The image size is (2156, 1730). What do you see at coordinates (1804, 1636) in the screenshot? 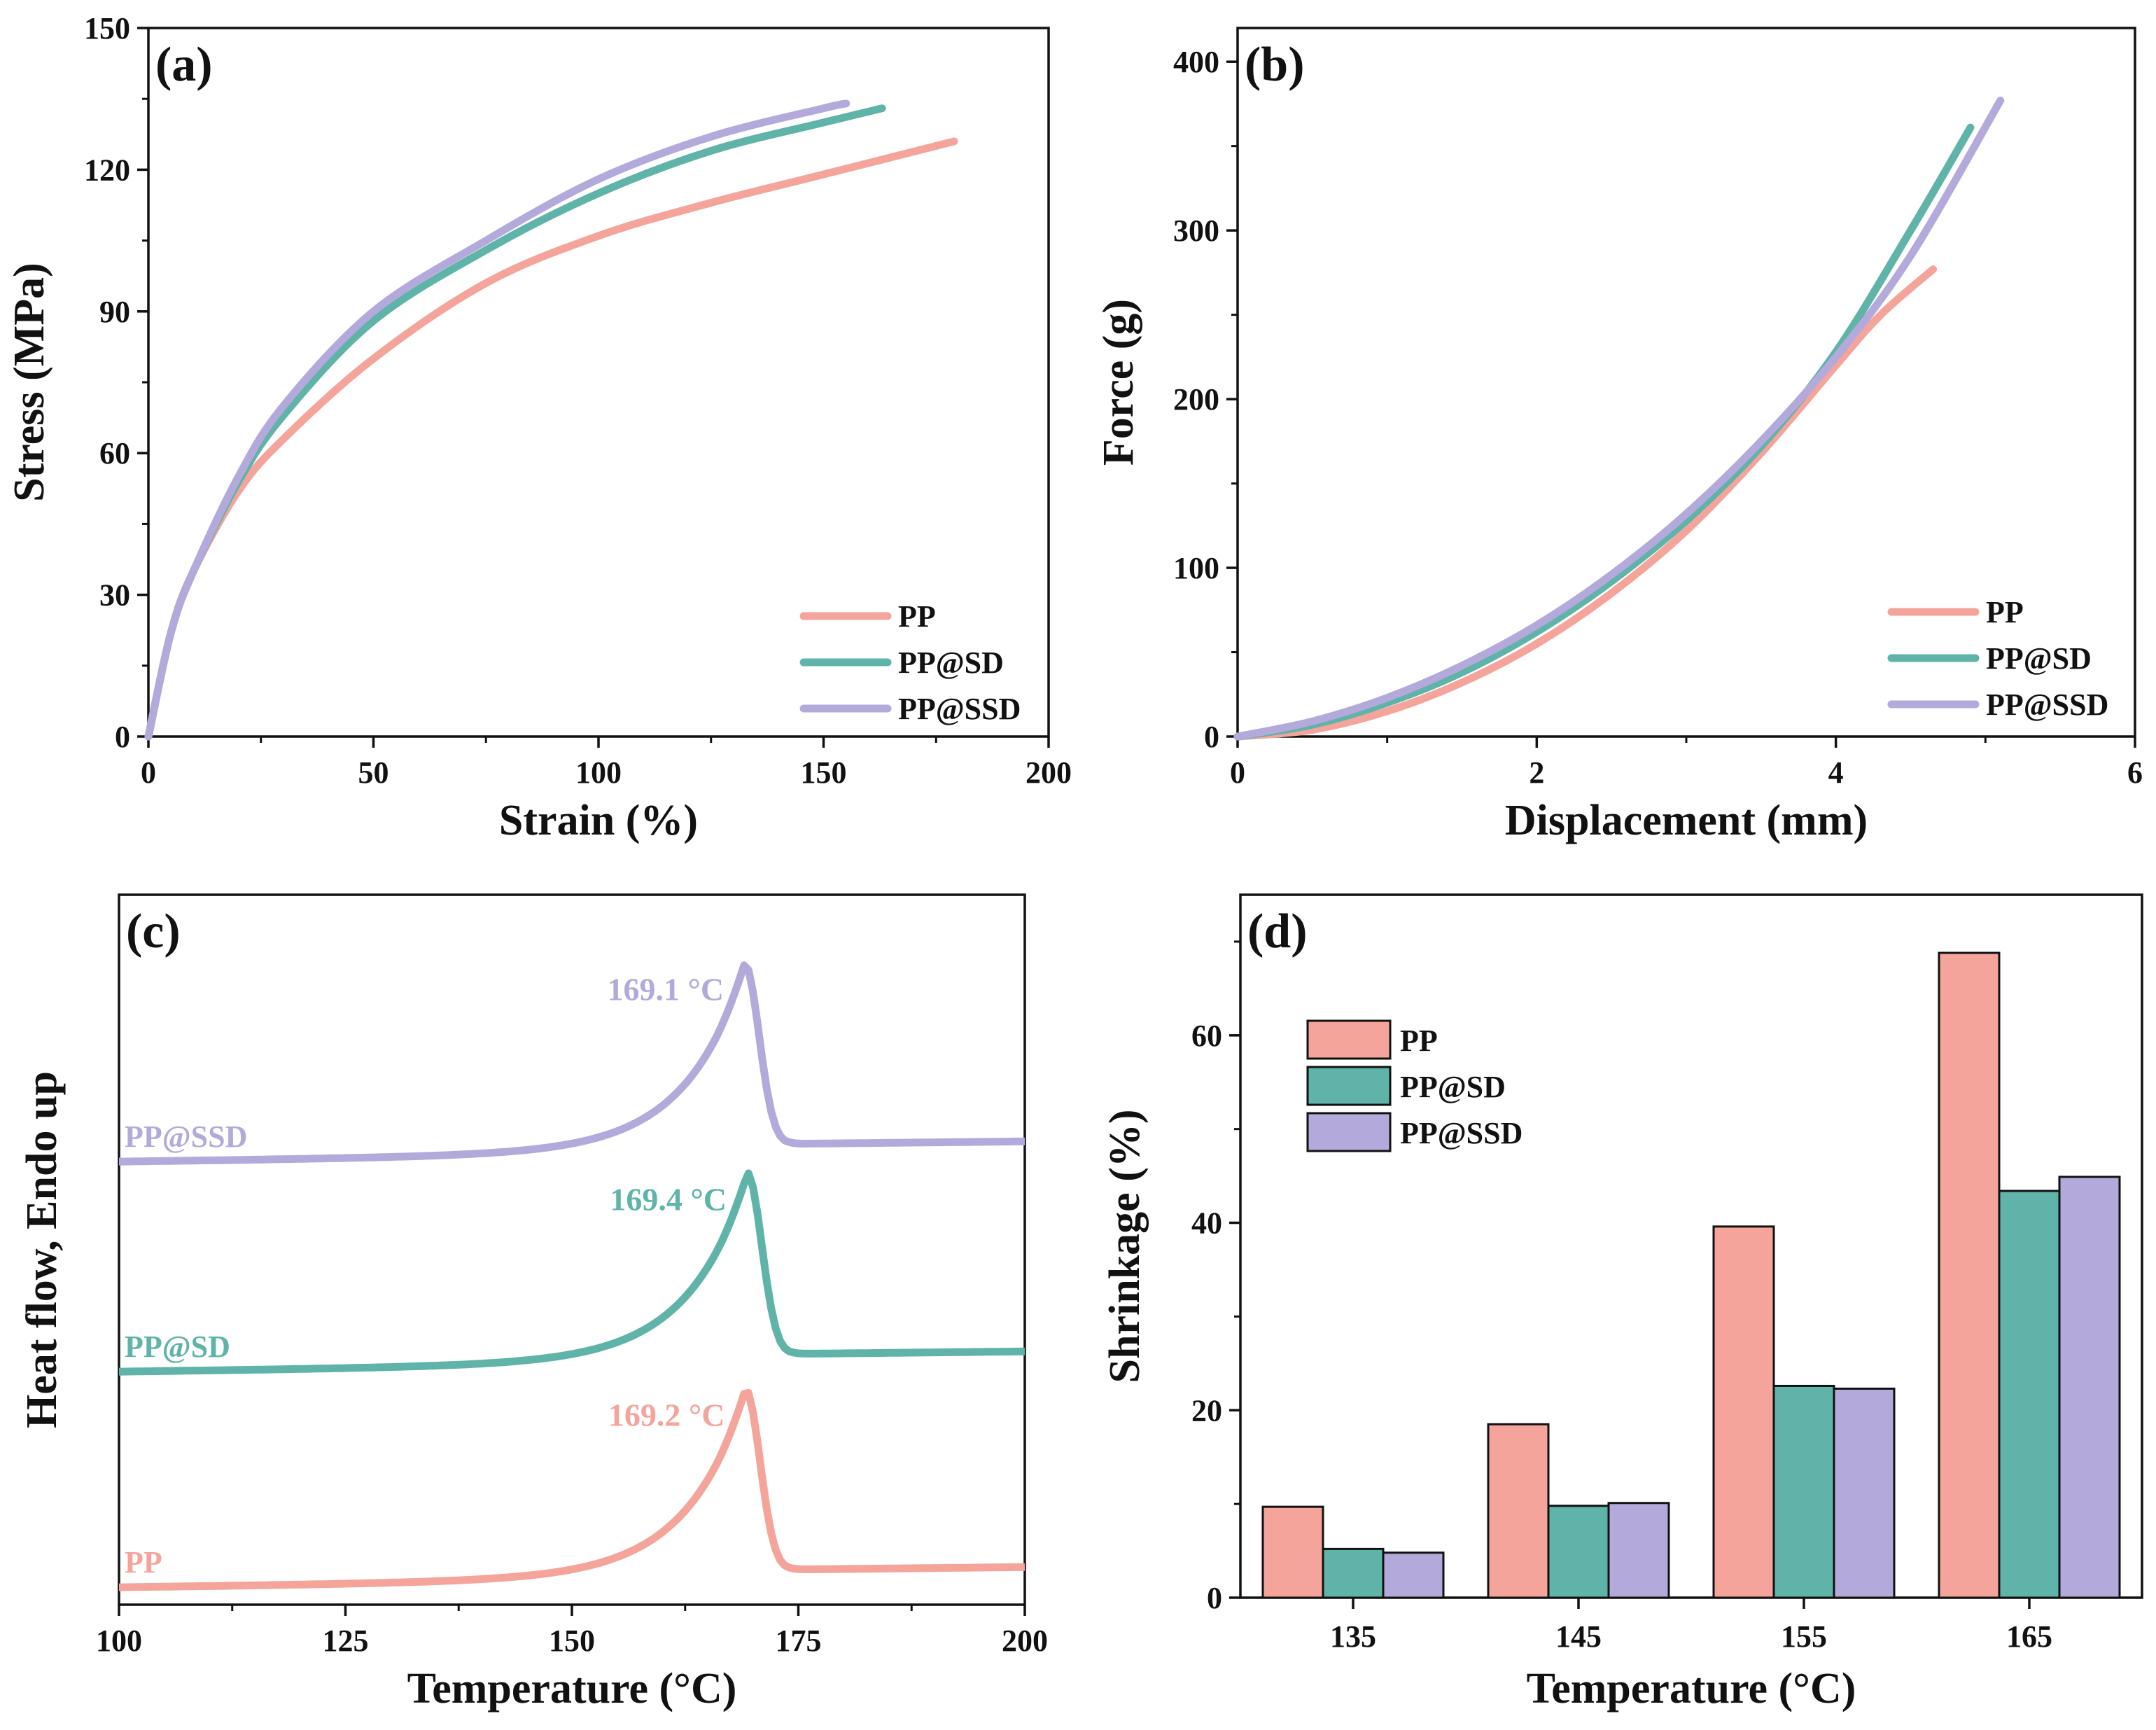
I see `x-tick-label: 155` at bounding box center [1804, 1636].